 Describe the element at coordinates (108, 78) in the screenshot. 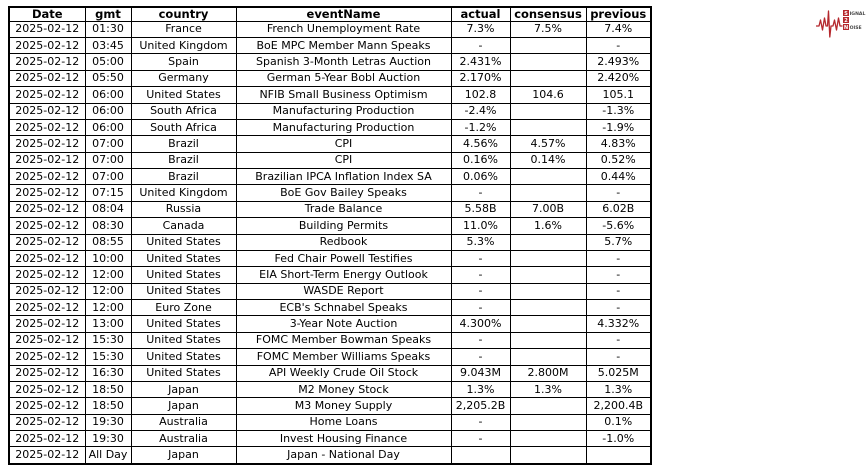

I see `cell-gmt: 05:50` at that location.